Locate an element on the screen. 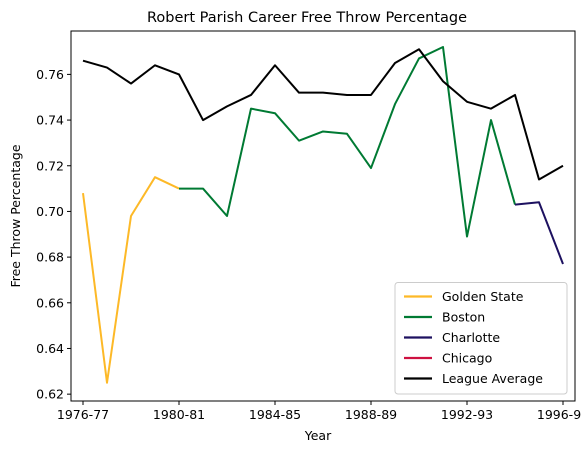 This screenshot has height=453, width=582. legend-label: League Average is located at coordinates (492, 378).